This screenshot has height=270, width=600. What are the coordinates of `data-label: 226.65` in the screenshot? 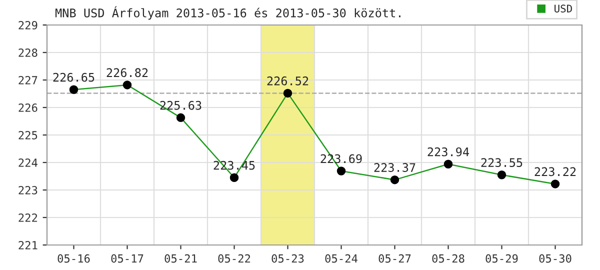 It's located at (73, 77).